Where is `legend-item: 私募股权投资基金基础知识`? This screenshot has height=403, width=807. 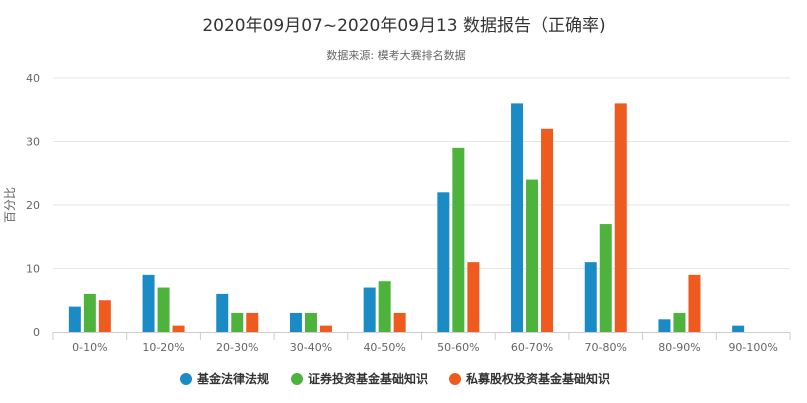 legend-item: 私募股权投资基金基础知识 is located at coordinates (529, 378).